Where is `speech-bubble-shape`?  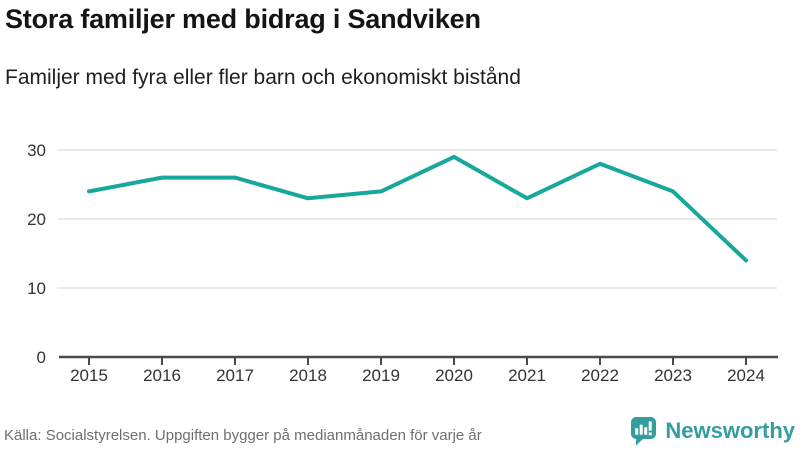
speech-bubble-shape is located at coordinates (644, 431).